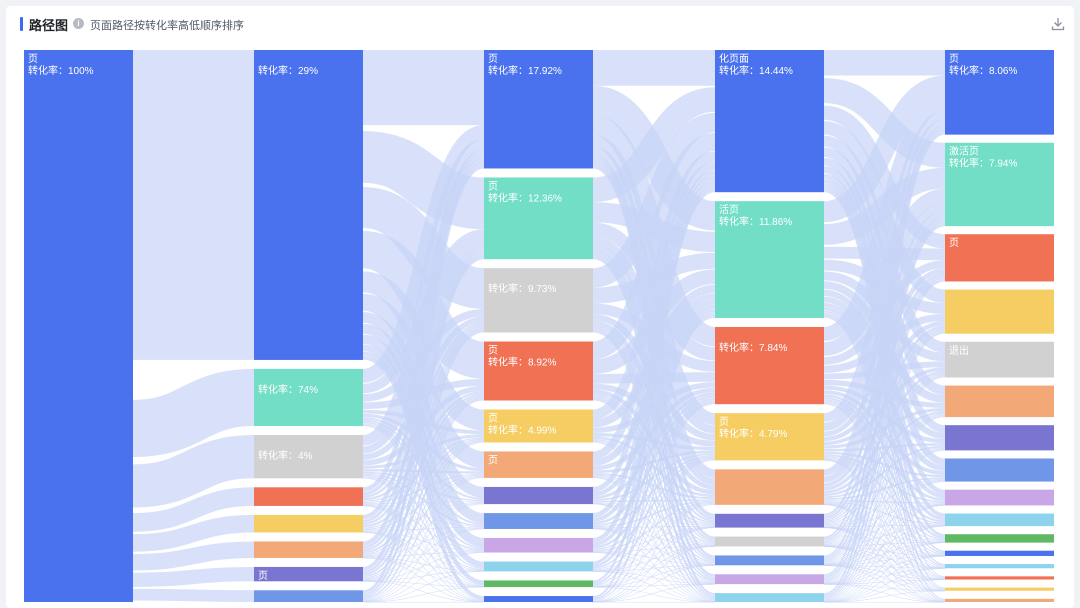 Image resolution: width=1080 pixels, height=608 pixels. Describe the element at coordinates (288, 70) in the screenshot. I see `sankey-node-rate: 转化率：29%` at that location.